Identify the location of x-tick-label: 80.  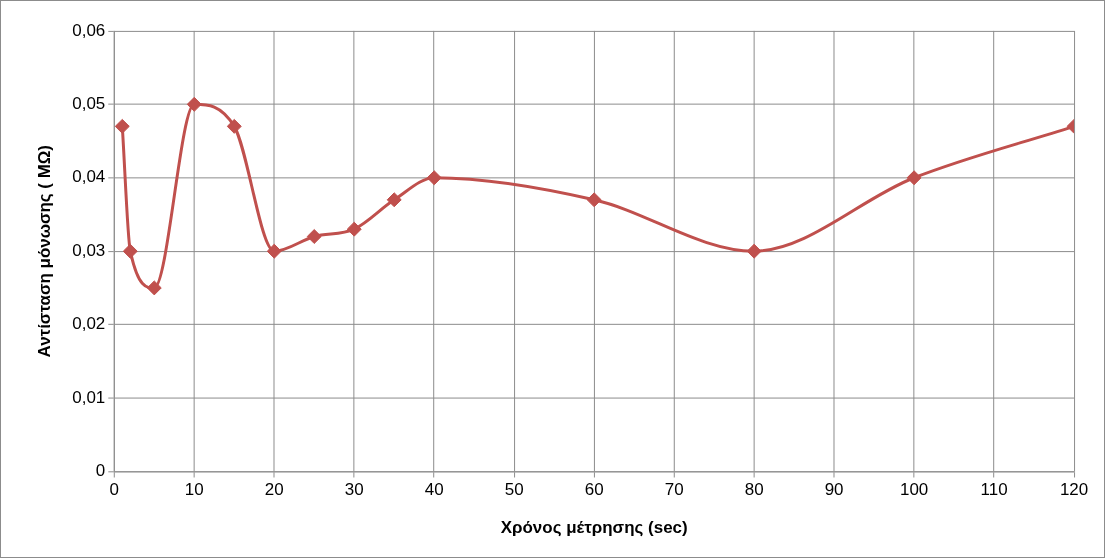
(754, 490).